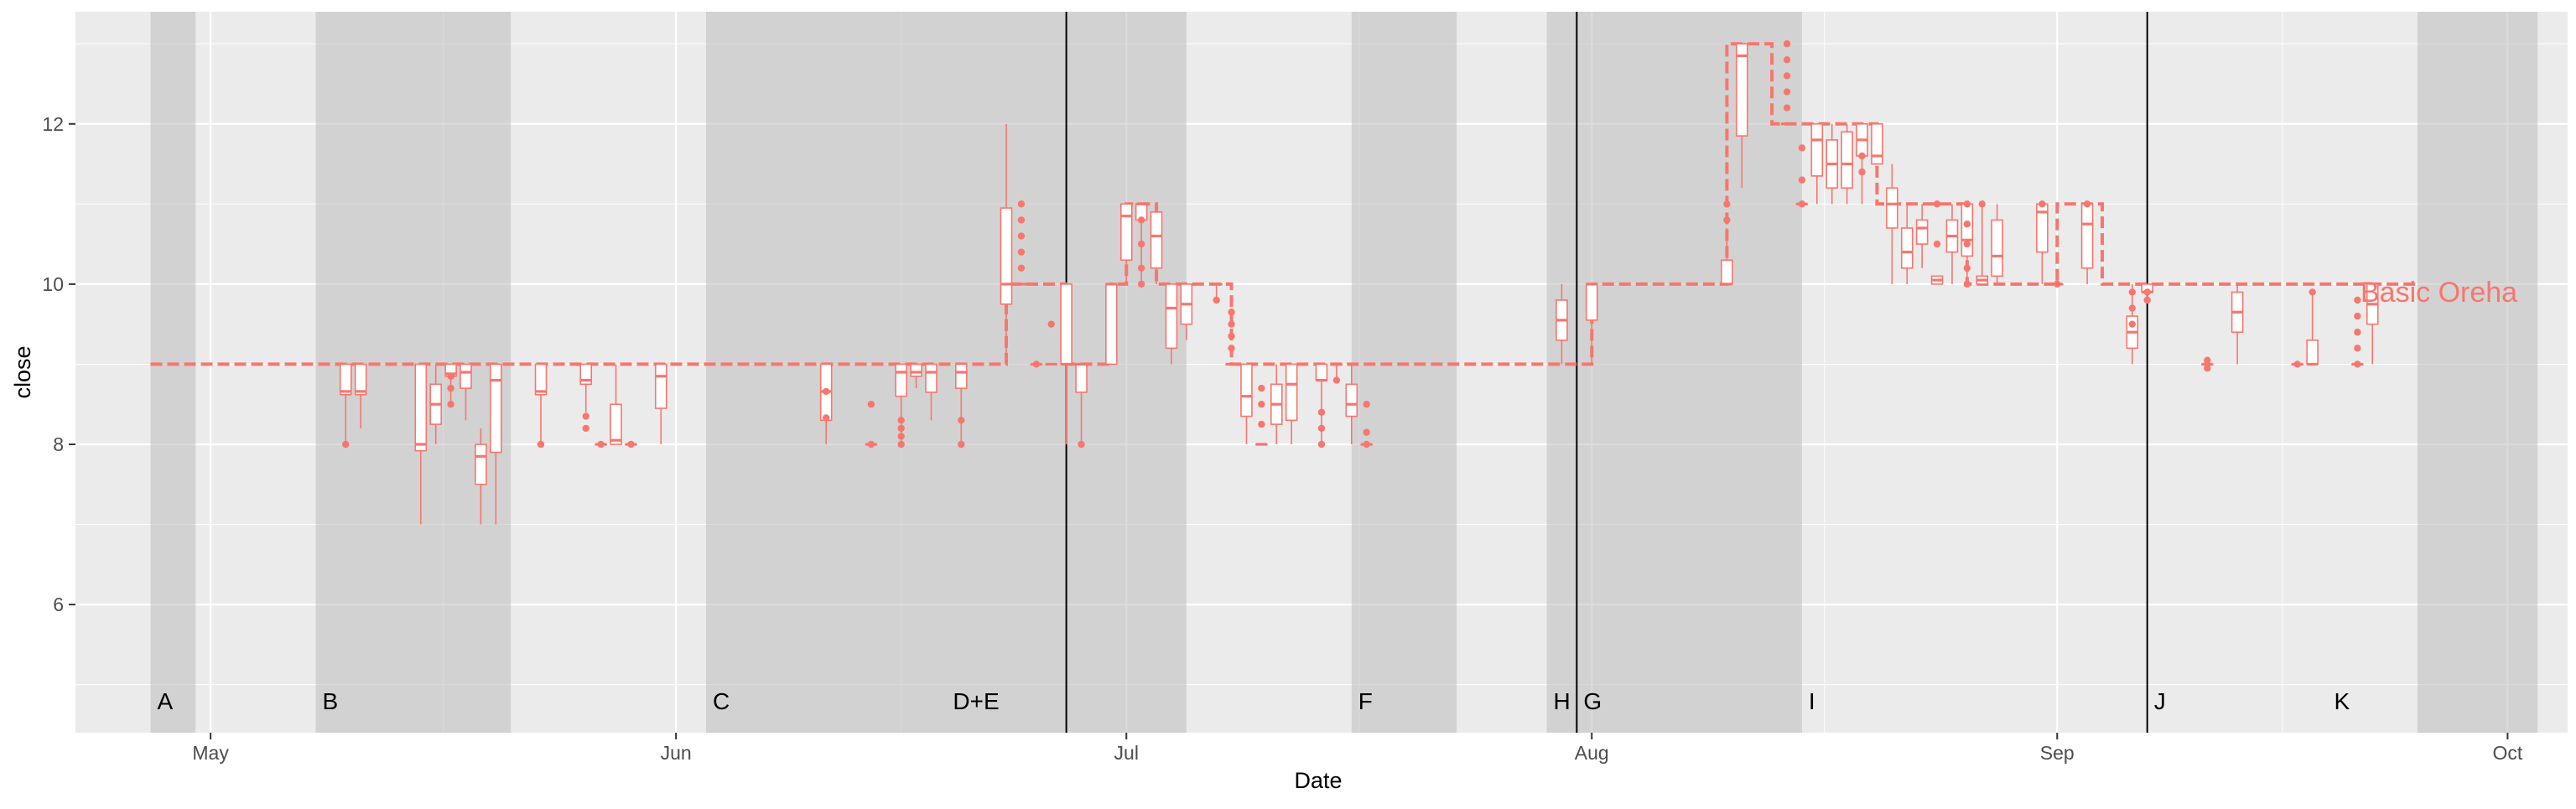  I want to click on region-annotation: A, so click(166, 701).